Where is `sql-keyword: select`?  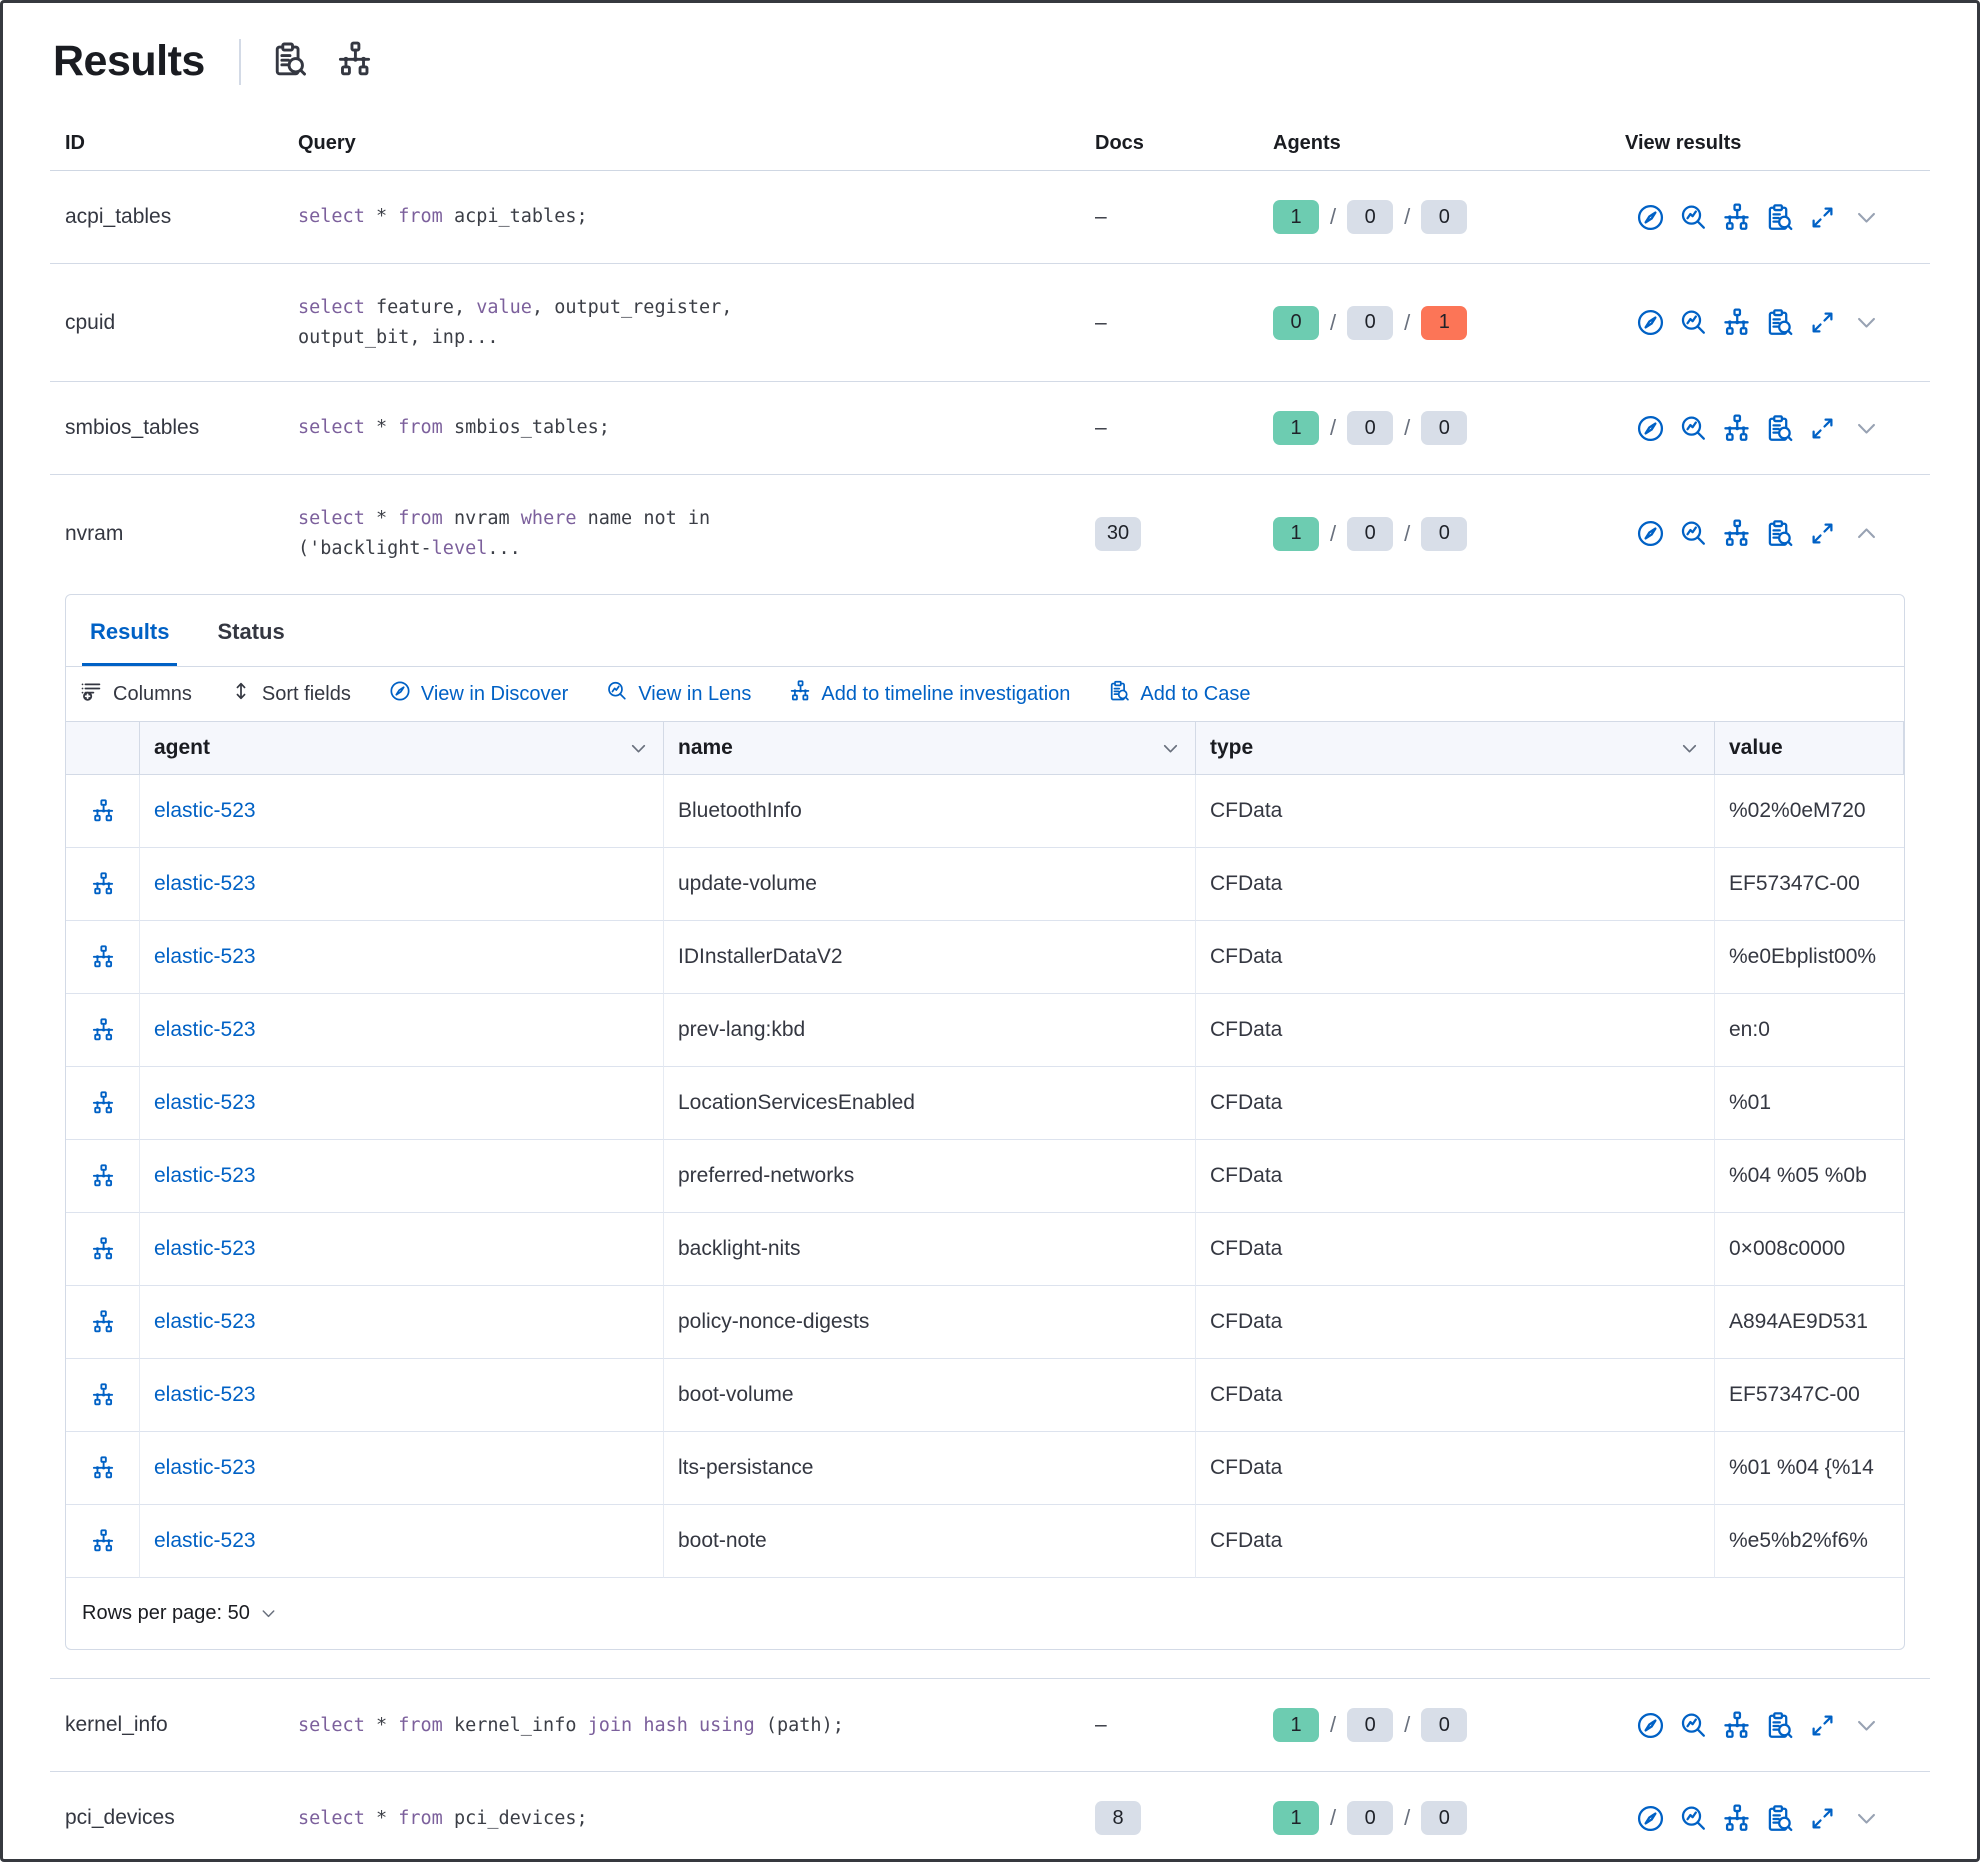 sql-keyword: select is located at coordinates (331, 1818).